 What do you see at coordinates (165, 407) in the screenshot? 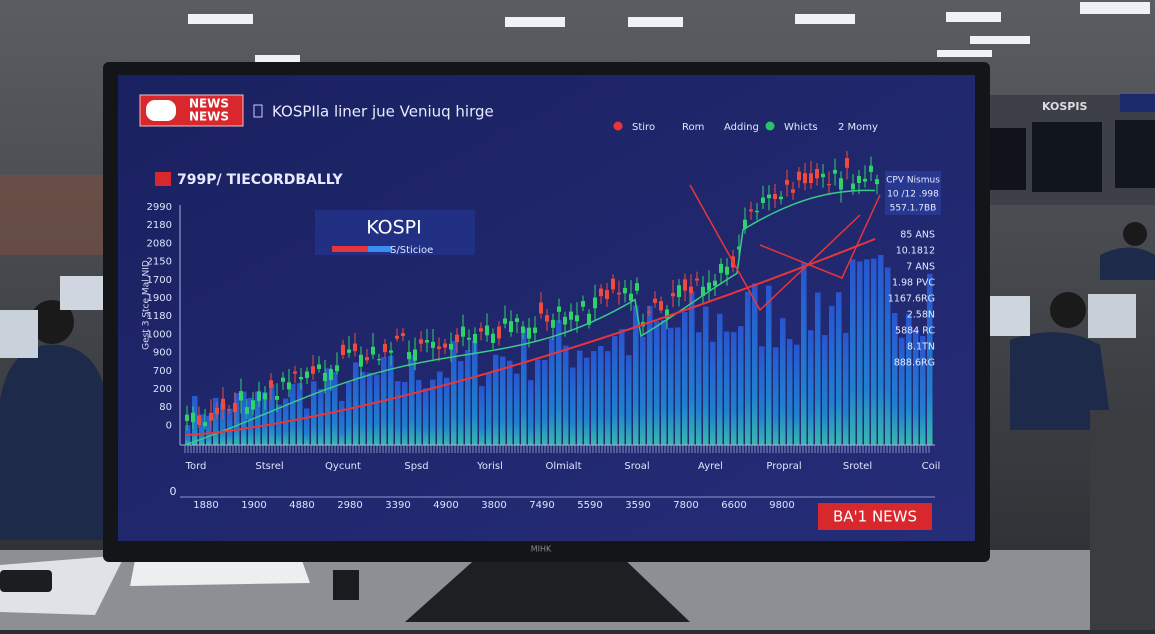
I see `y-label: 80` at bounding box center [165, 407].